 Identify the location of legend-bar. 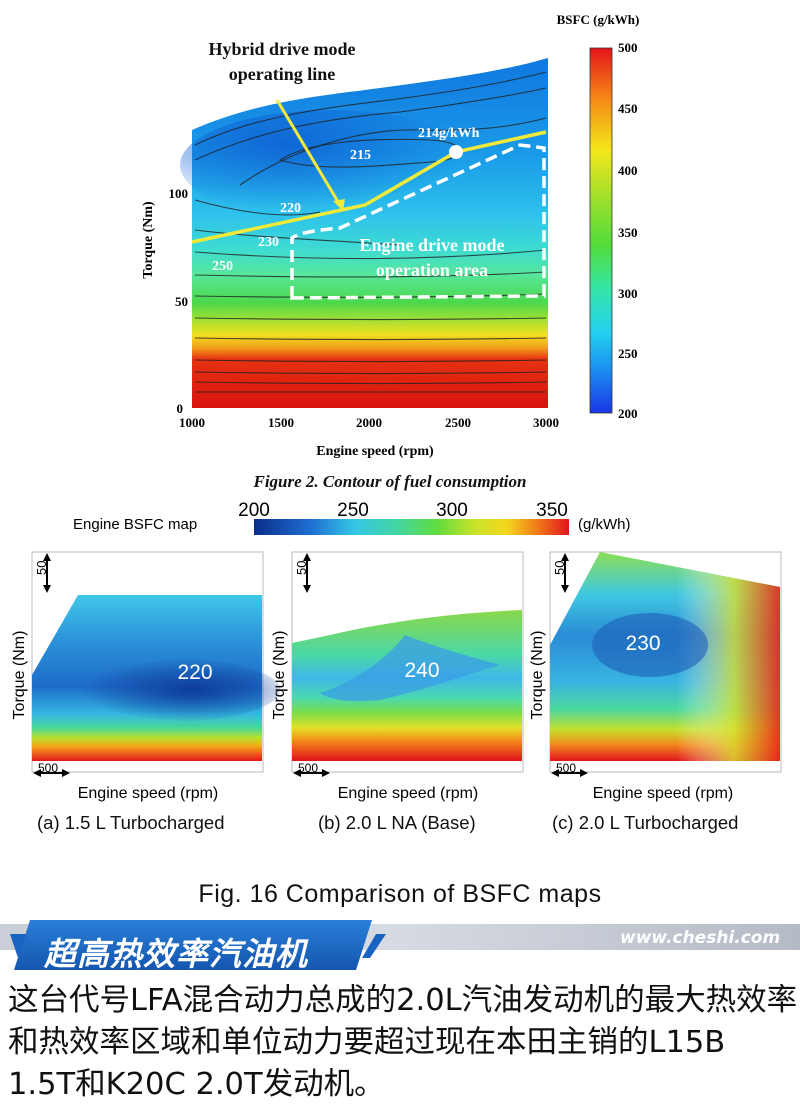
(411, 527).